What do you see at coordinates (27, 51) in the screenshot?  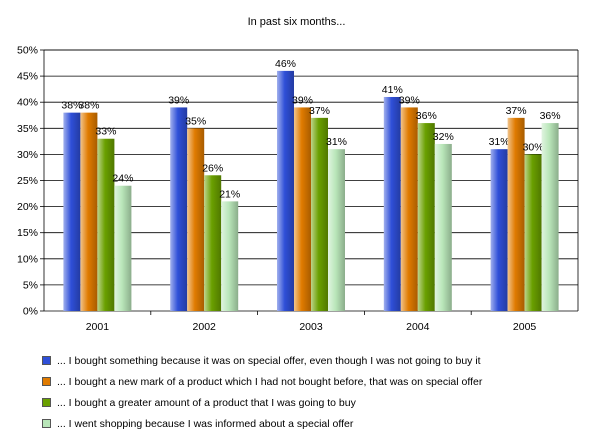 I see `y-tick-label: 50%` at bounding box center [27, 51].